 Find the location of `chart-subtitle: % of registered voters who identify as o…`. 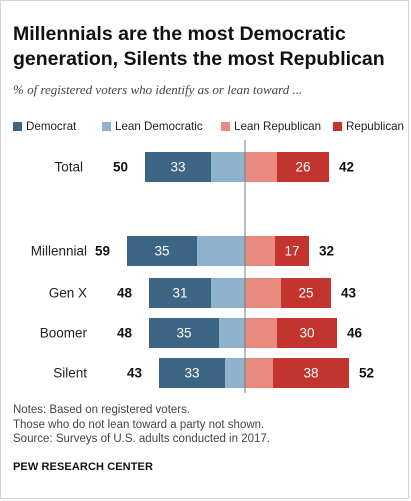

chart-subtitle: % of registered voters who identify as o… is located at coordinates (158, 89).